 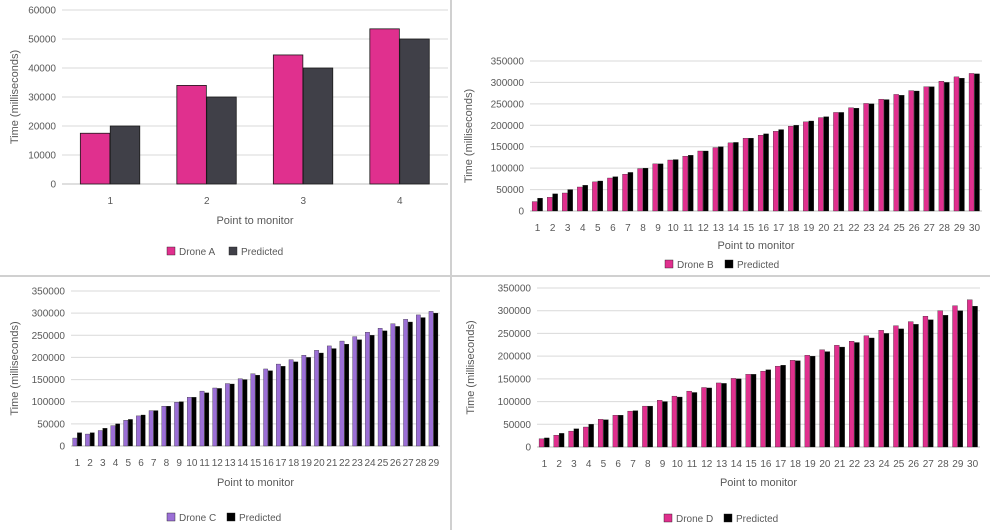 What do you see at coordinates (521, 212) in the screenshot?
I see `y-tick-label: 0` at bounding box center [521, 212].